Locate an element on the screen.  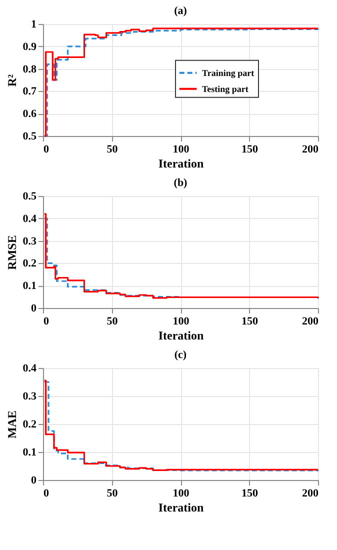
y-tick-label: 0.8 is located at coordinates (29, 69).